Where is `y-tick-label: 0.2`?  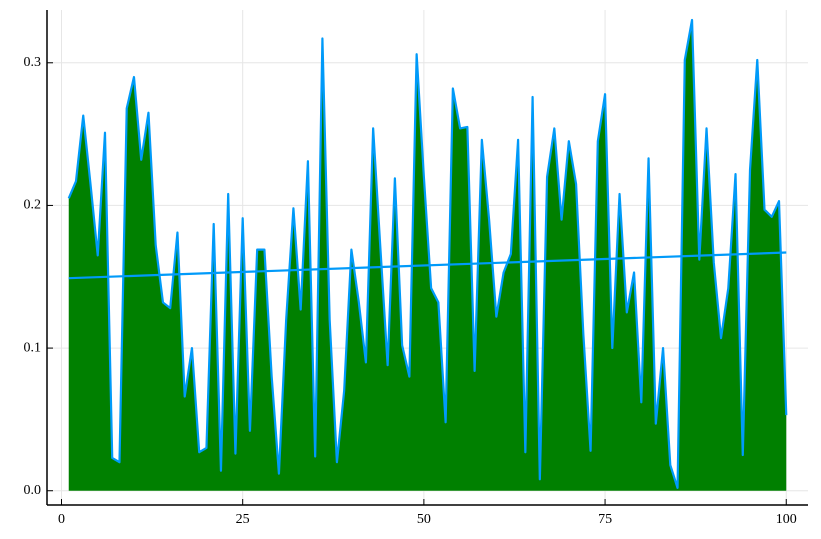
y-tick-label: 0.2 is located at coordinates (33, 205).